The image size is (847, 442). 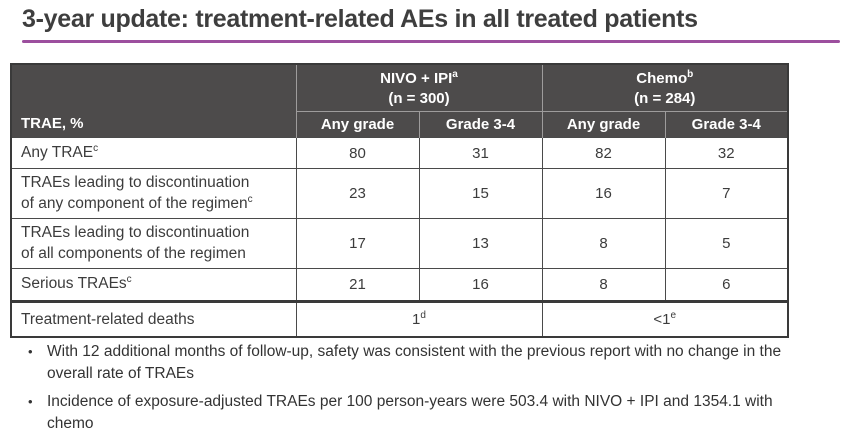 I want to click on group-n-label: (n = 284), so click(x=665, y=98).